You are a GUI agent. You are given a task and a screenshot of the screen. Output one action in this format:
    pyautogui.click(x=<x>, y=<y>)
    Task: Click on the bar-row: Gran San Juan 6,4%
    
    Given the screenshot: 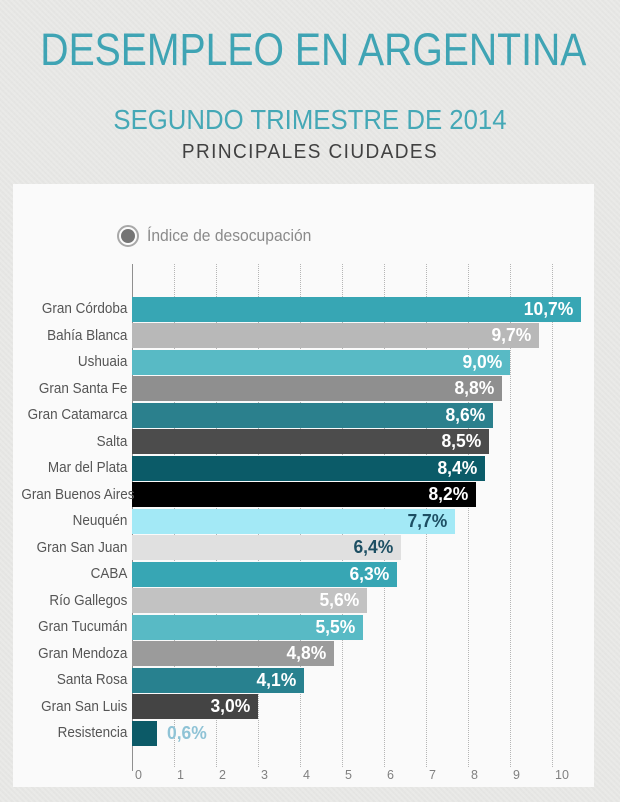 What is the action you would take?
    pyautogui.click(x=303, y=548)
    